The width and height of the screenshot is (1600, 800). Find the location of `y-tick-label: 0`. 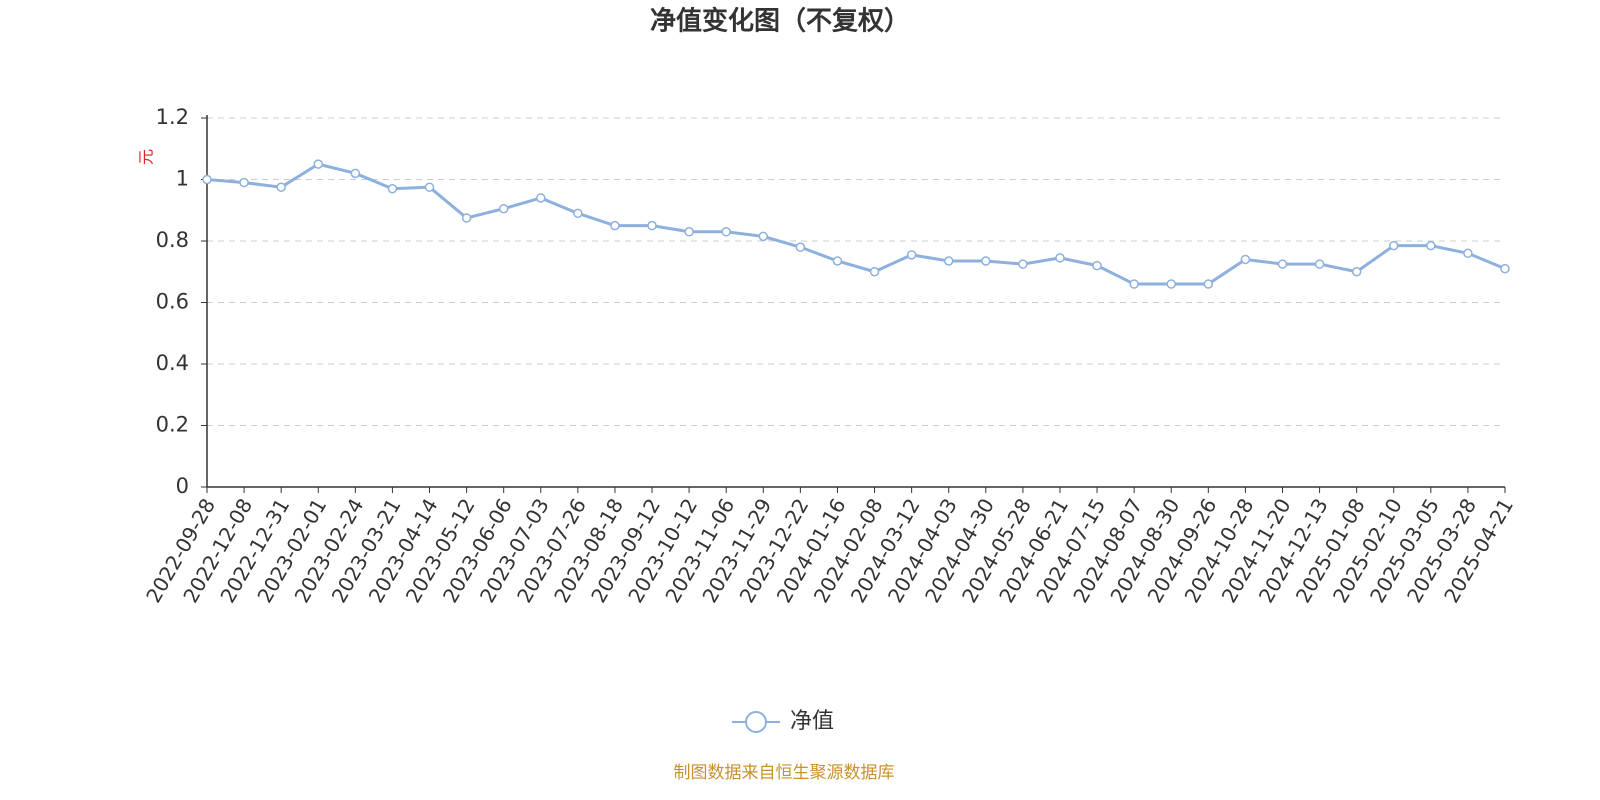

y-tick-label: 0 is located at coordinates (182, 486).